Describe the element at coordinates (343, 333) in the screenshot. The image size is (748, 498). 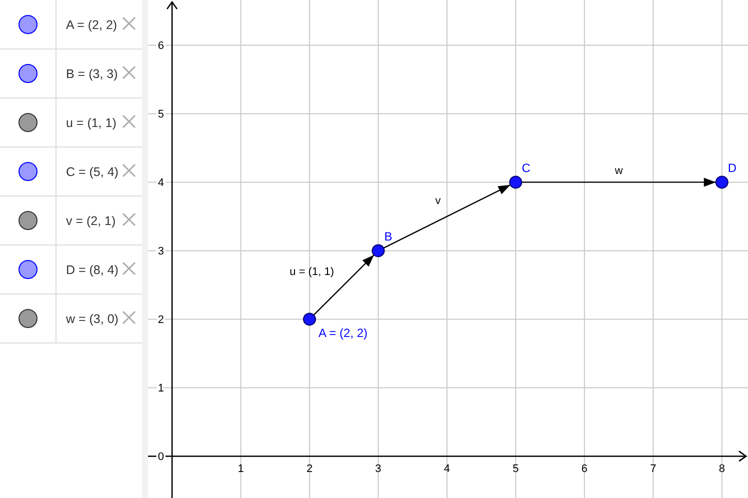
I see `annotation: A = (2, 2)` at that location.